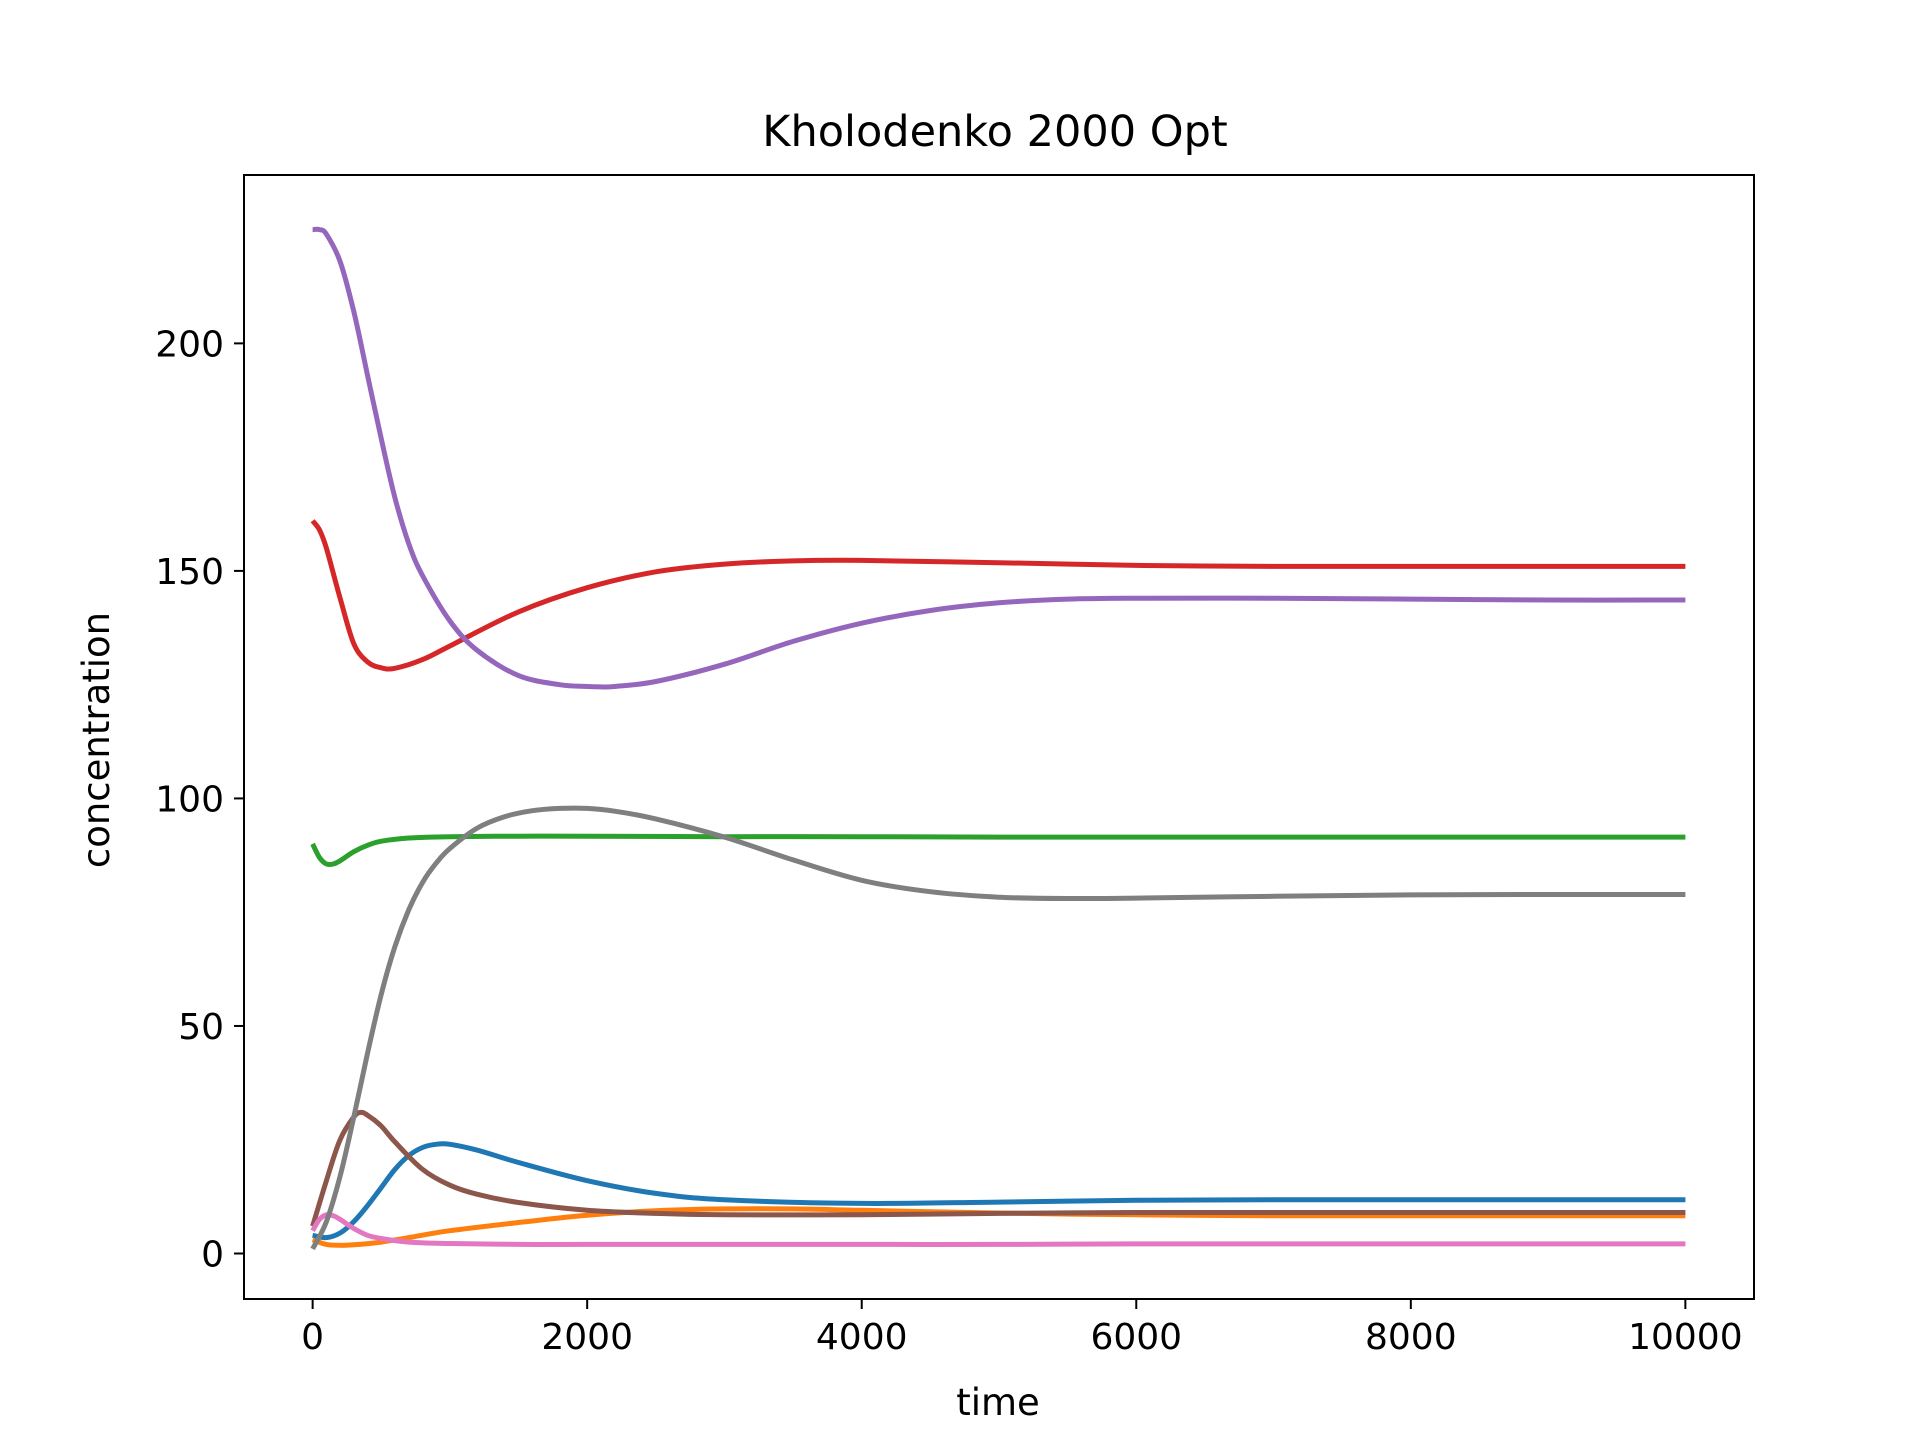 This screenshot has width=1920, height=1440. I want to click on y-axis-ticks: 0 50 100 150 200, so click(199, 799).